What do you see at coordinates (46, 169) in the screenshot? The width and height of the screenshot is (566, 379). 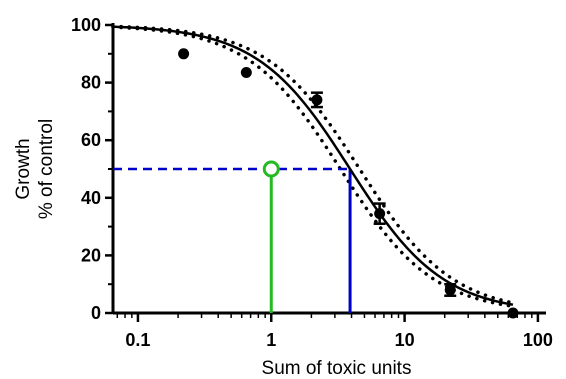 I see `y-axis-title-line2: % of control` at bounding box center [46, 169].